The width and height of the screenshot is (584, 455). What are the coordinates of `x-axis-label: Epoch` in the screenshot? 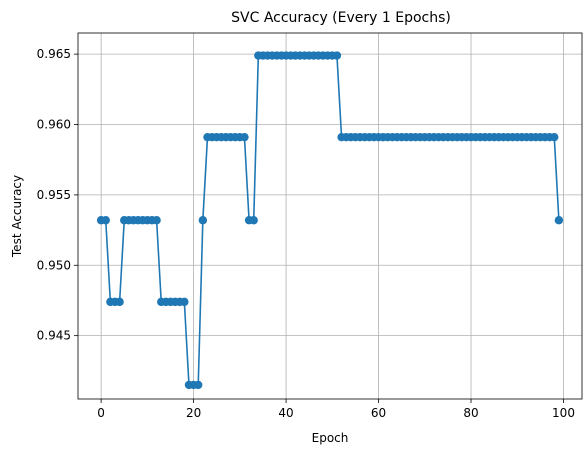 It's located at (330, 438).